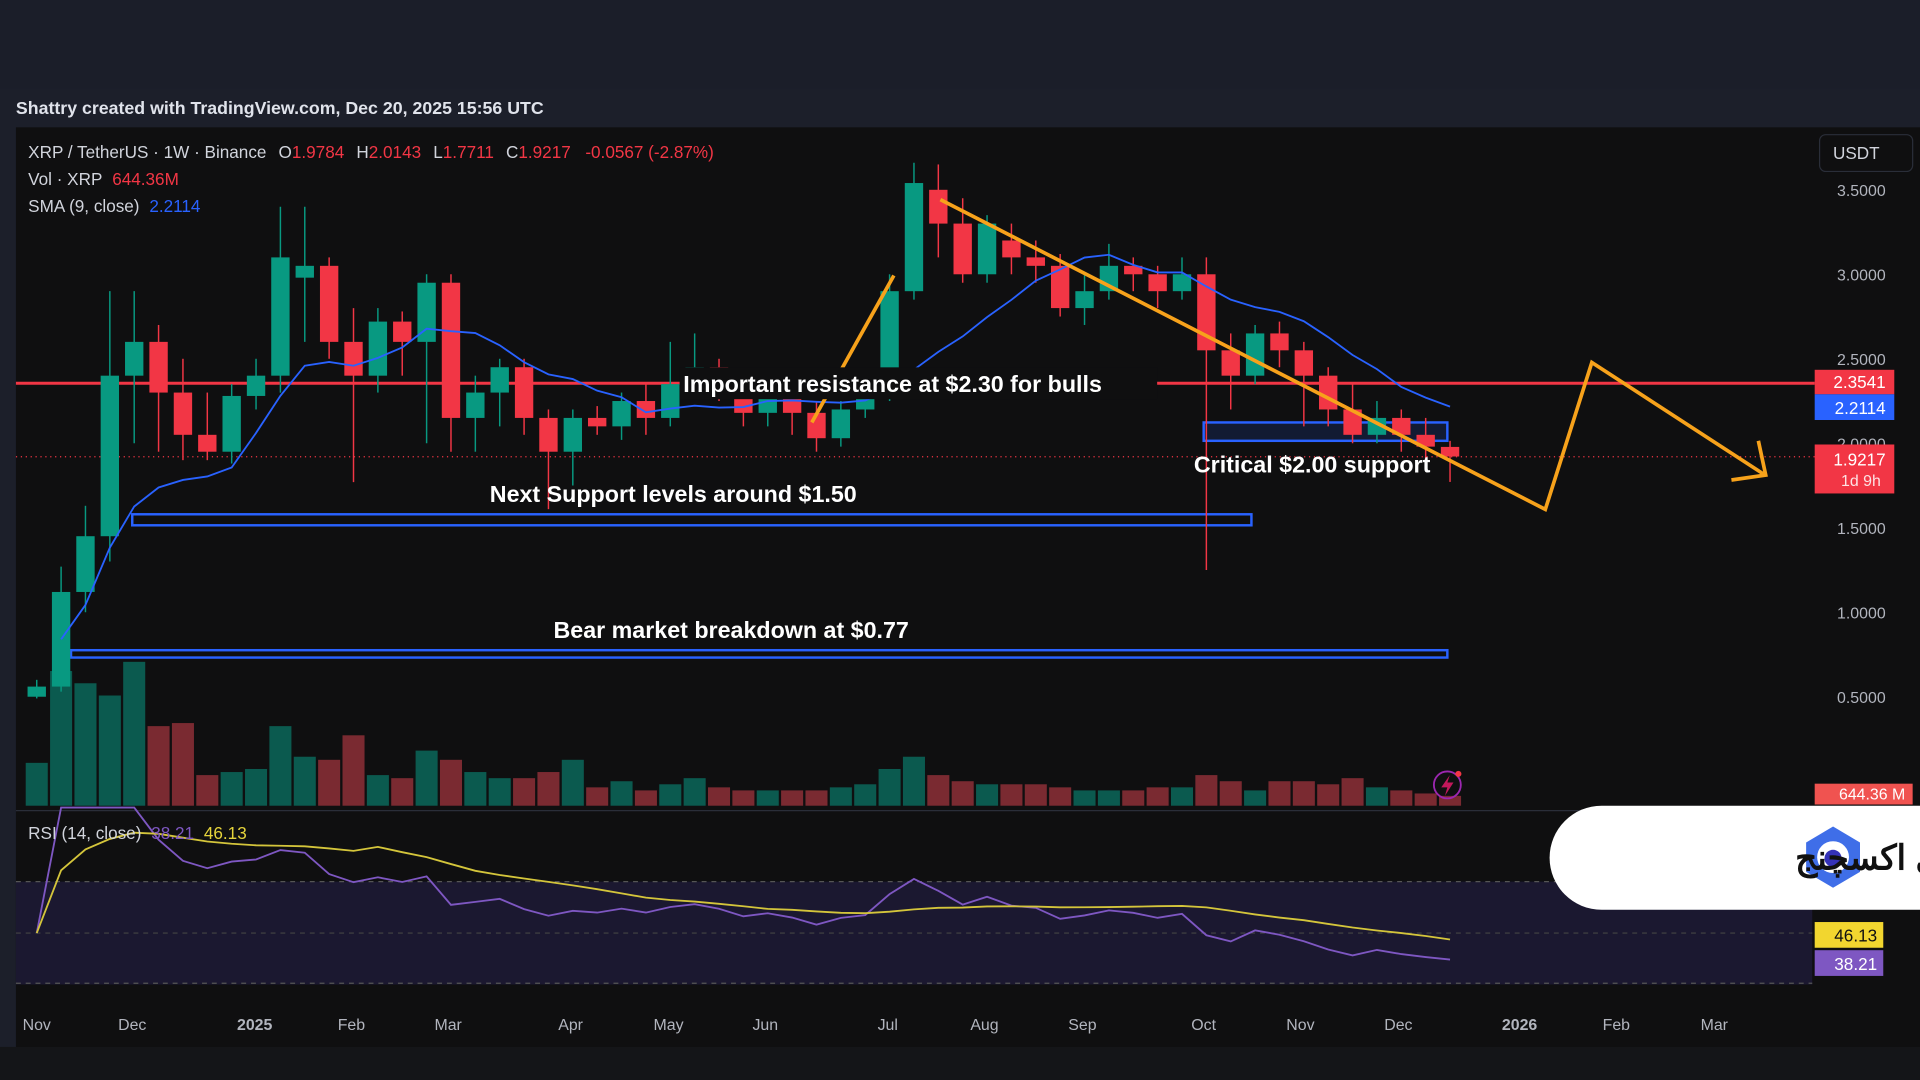  Describe the element at coordinates (1859, 382) in the screenshot. I see `resistance-price-text: 2.3541` at that location.